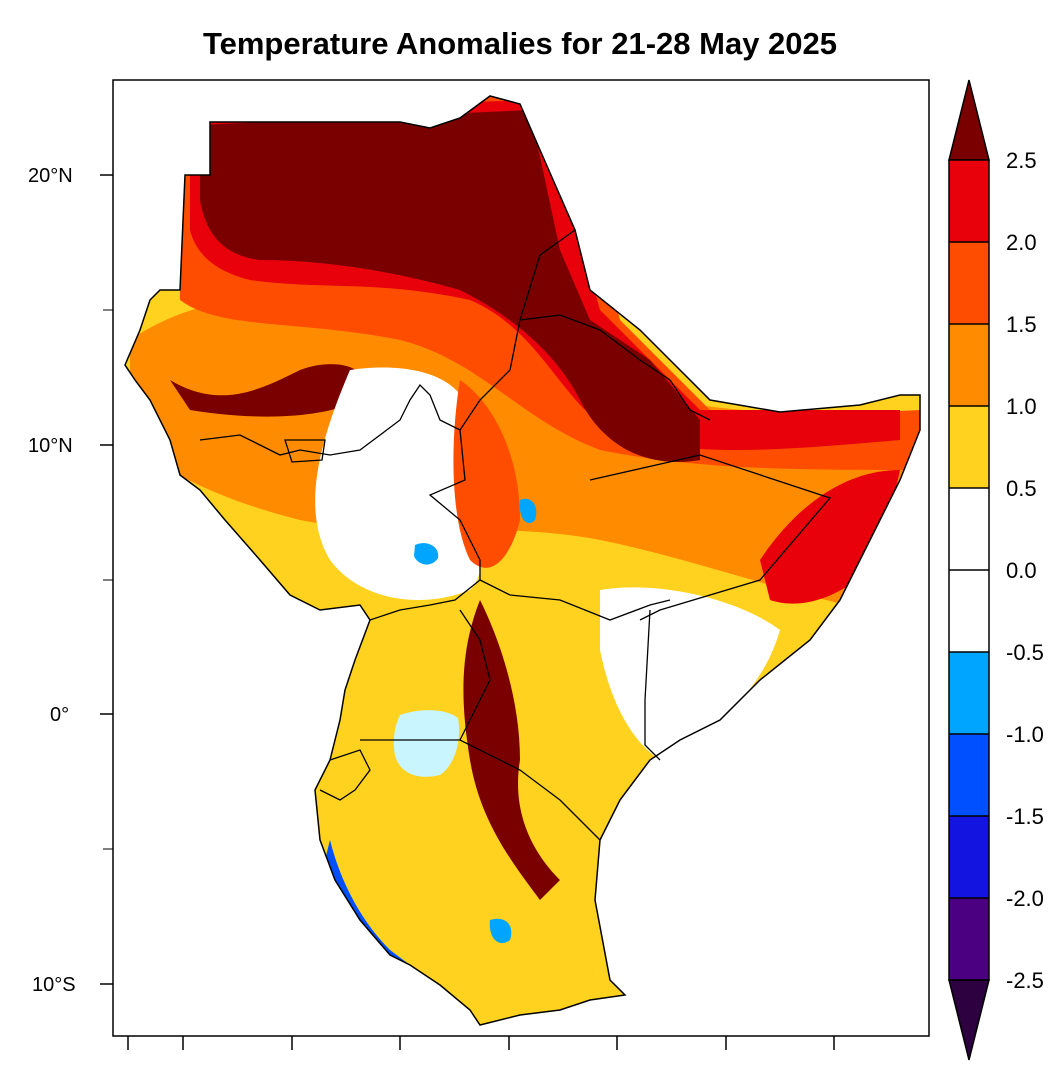 The height and width of the screenshot is (1066, 1056). What do you see at coordinates (1025, 980) in the screenshot?
I see `colorbar-label: -2.5` at bounding box center [1025, 980].